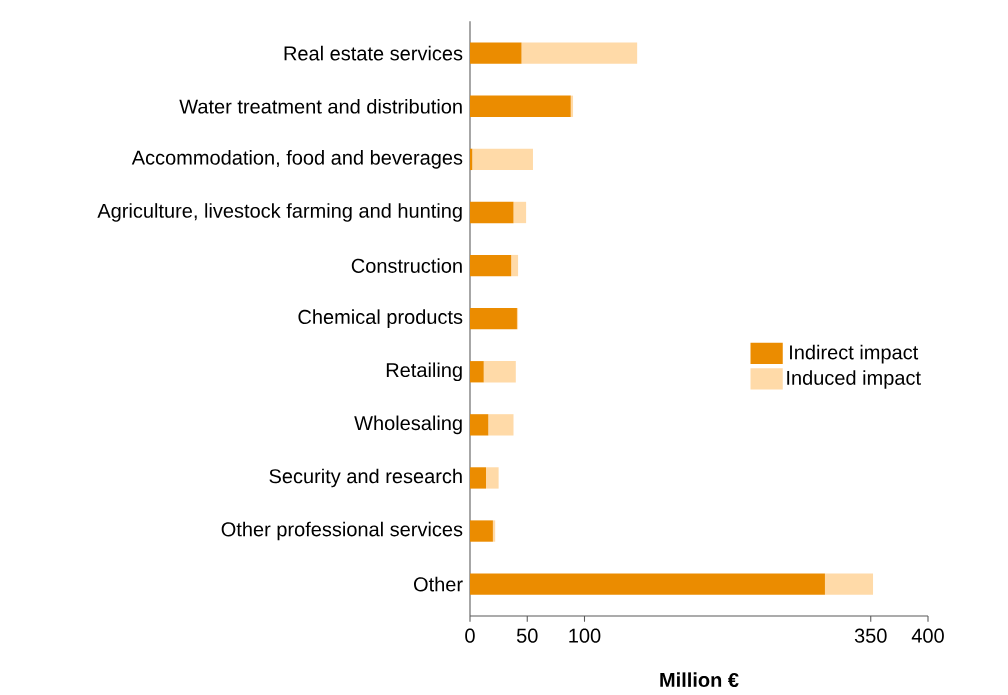 The width and height of the screenshot is (1008, 695). I want to click on y-tick-label: Agriculture, livestock farming and hunting, so click(279, 212).